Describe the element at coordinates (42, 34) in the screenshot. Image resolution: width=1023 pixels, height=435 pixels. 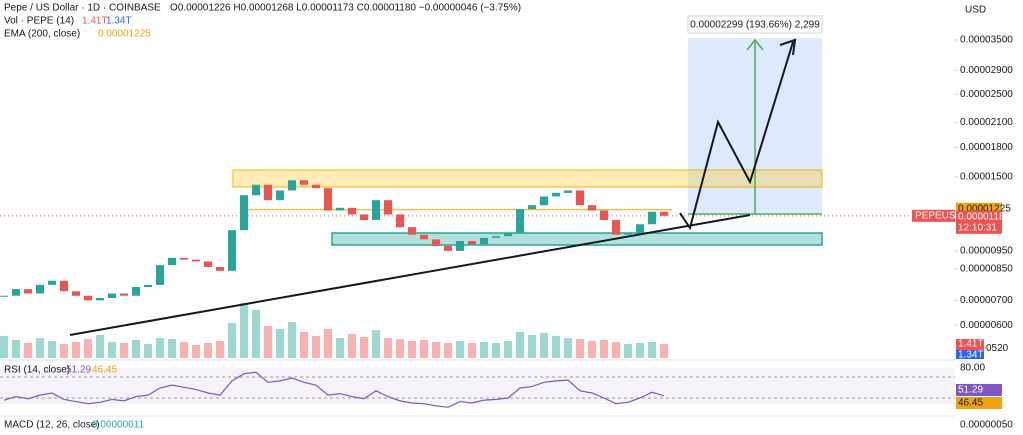
I see `ema-label: EMA (200, close)` at that location.